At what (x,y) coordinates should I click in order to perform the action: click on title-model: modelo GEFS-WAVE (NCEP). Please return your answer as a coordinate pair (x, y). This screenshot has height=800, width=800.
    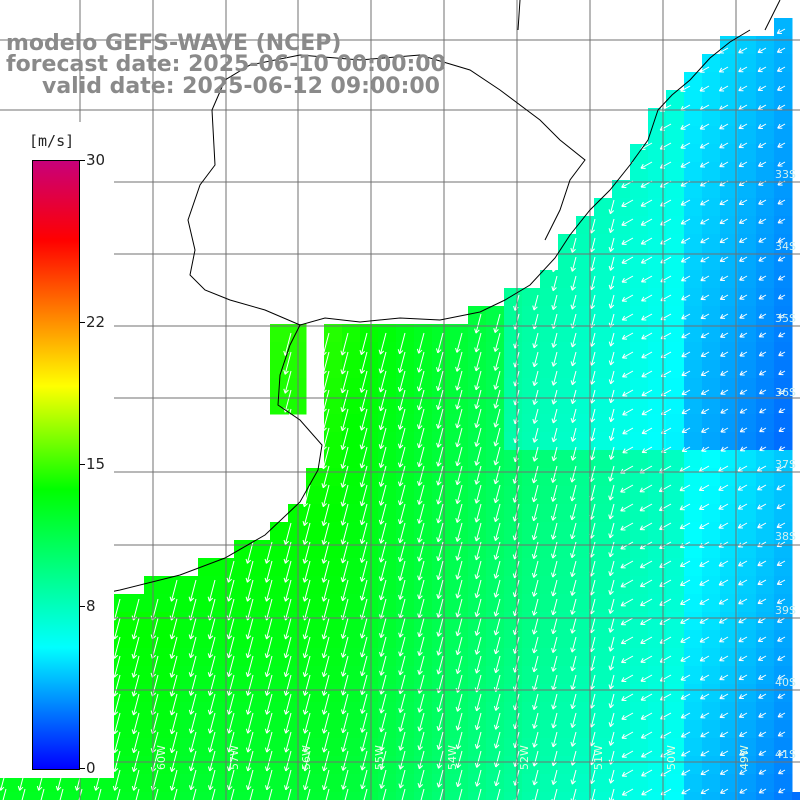
    Looking at the image, I should click on (174, 43).